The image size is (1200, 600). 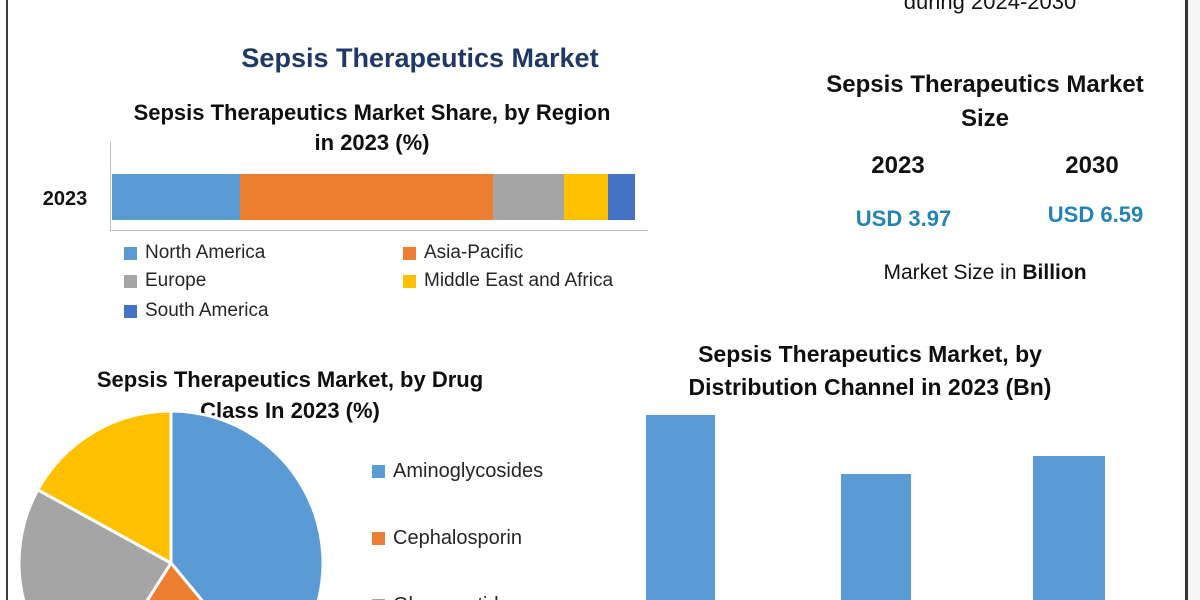 I want to click on pie-slice-glycopeptides, so click(x=95, y=544).